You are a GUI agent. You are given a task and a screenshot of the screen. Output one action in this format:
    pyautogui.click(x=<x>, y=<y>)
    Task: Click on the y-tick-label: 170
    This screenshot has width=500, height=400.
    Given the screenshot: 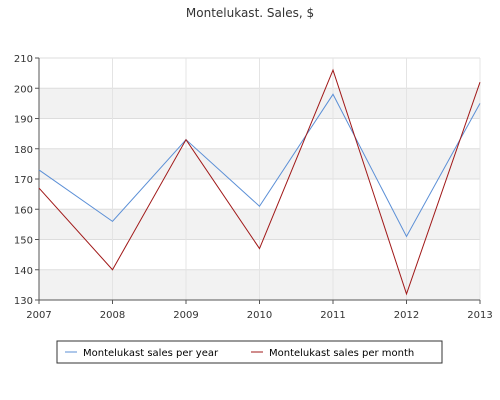 What is the action you would take?
    pyautogui.click(x=23, y=180)
    